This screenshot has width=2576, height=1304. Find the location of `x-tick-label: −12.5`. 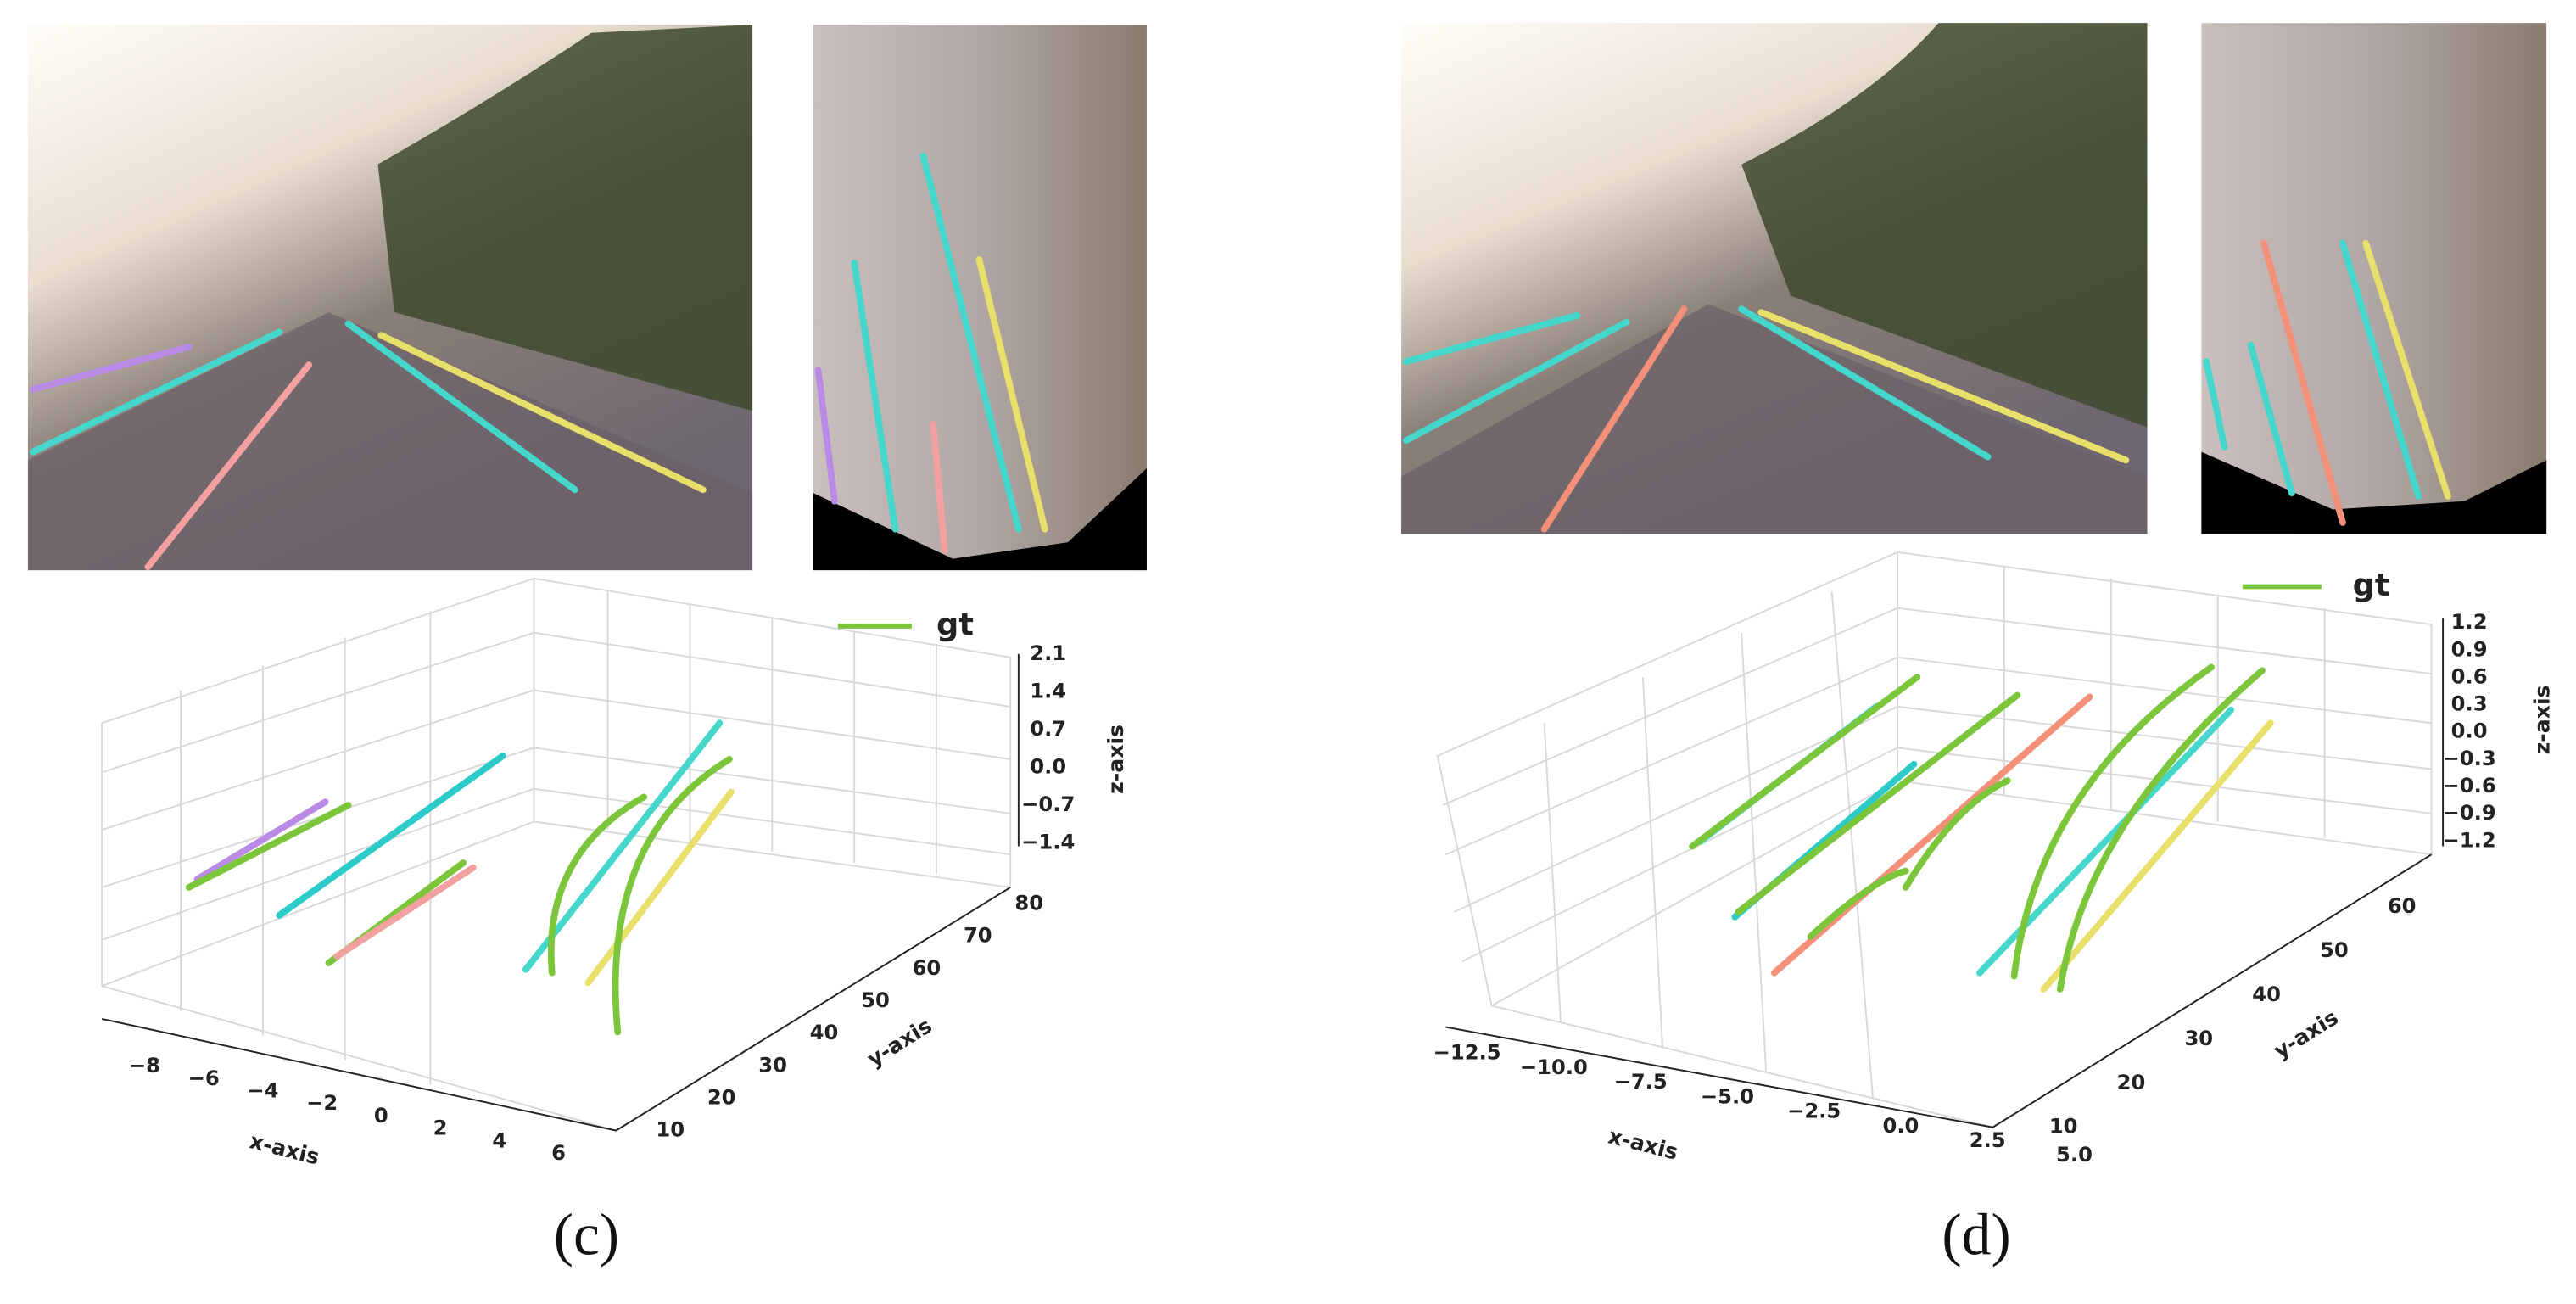

x-tick-label: −12.5 is located at coordinates (1467, 1053).